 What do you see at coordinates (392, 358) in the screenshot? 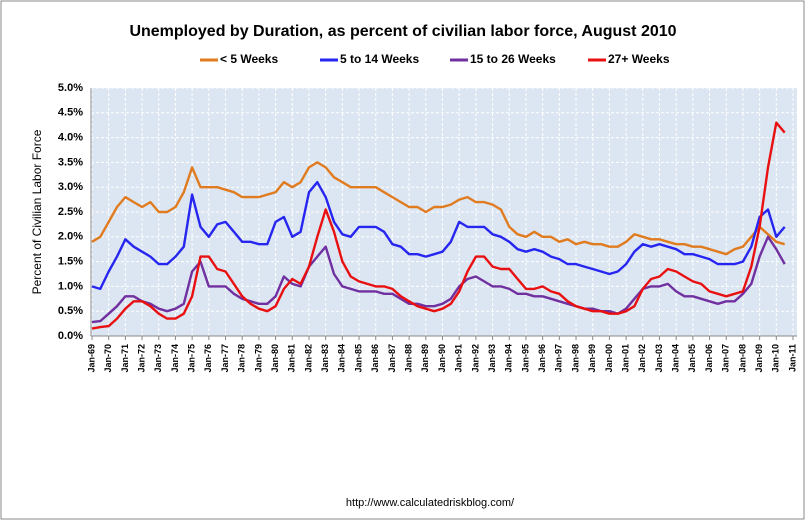
I see `x-tick-label: Jan-87` at bounding box center [392, 358].